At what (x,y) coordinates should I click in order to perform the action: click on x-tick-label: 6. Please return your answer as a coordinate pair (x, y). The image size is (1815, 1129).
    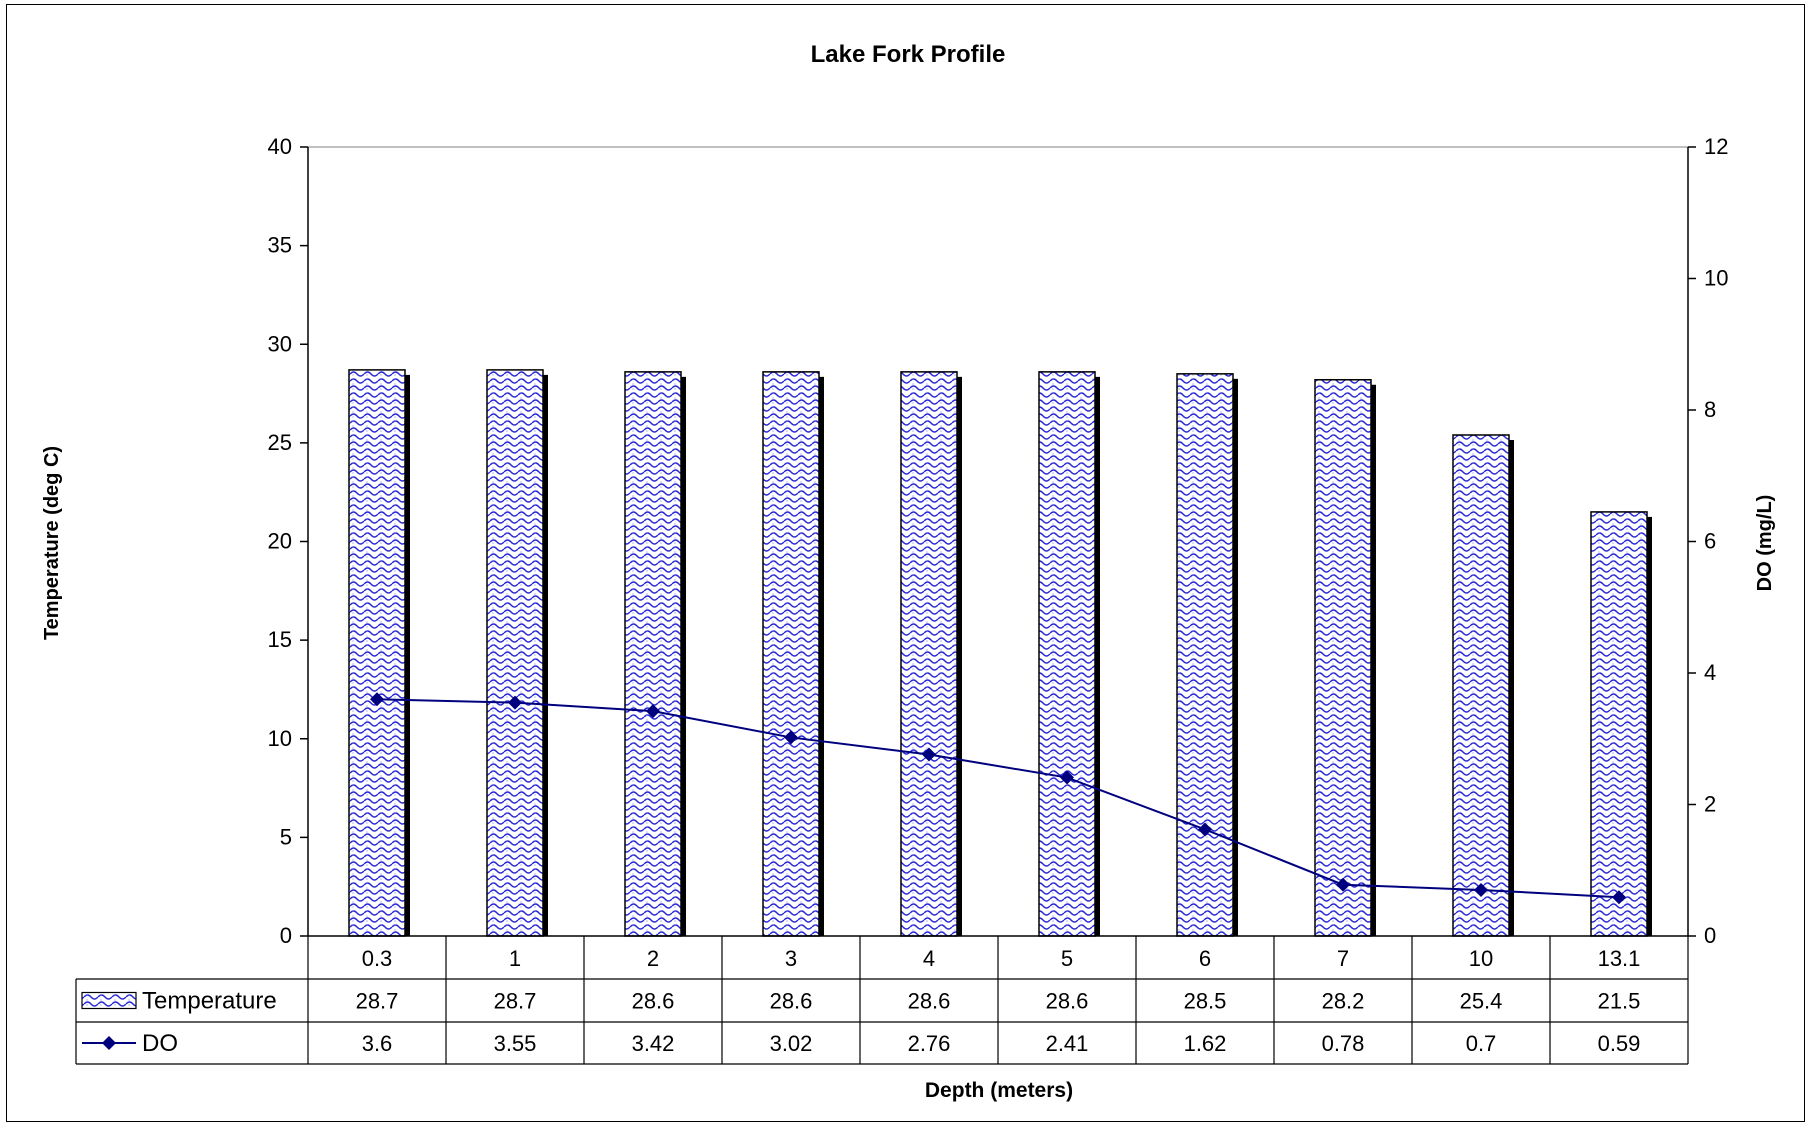
    Looking at the image, I should click on (1205, 958).